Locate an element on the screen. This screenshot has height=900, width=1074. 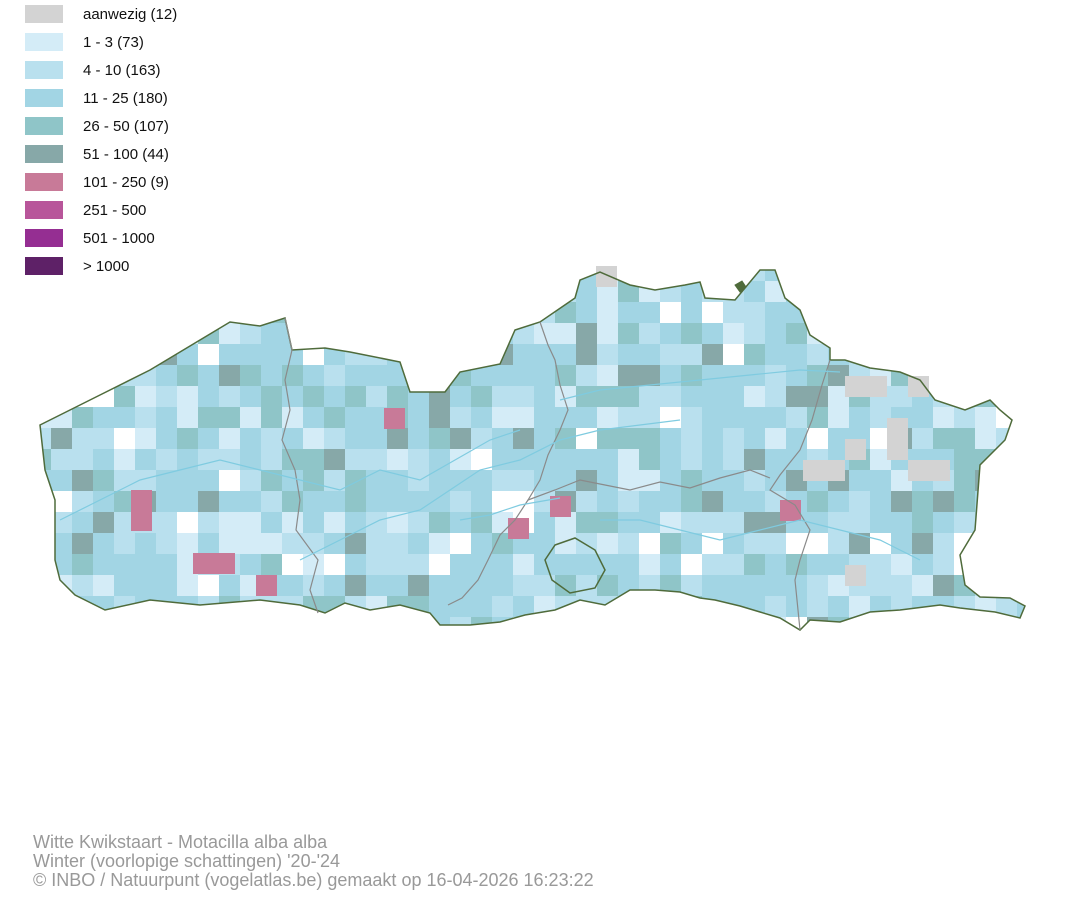
islet-shape is located at coordinates (740, 286).